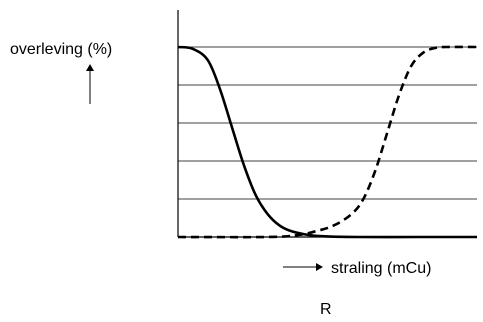 Image resolution: width=483 pixels, height=322 pixels. Describe the element at coordinates (381, 268) in the screenshot. I see `x-axis-label: straling (mCu)` at that location.